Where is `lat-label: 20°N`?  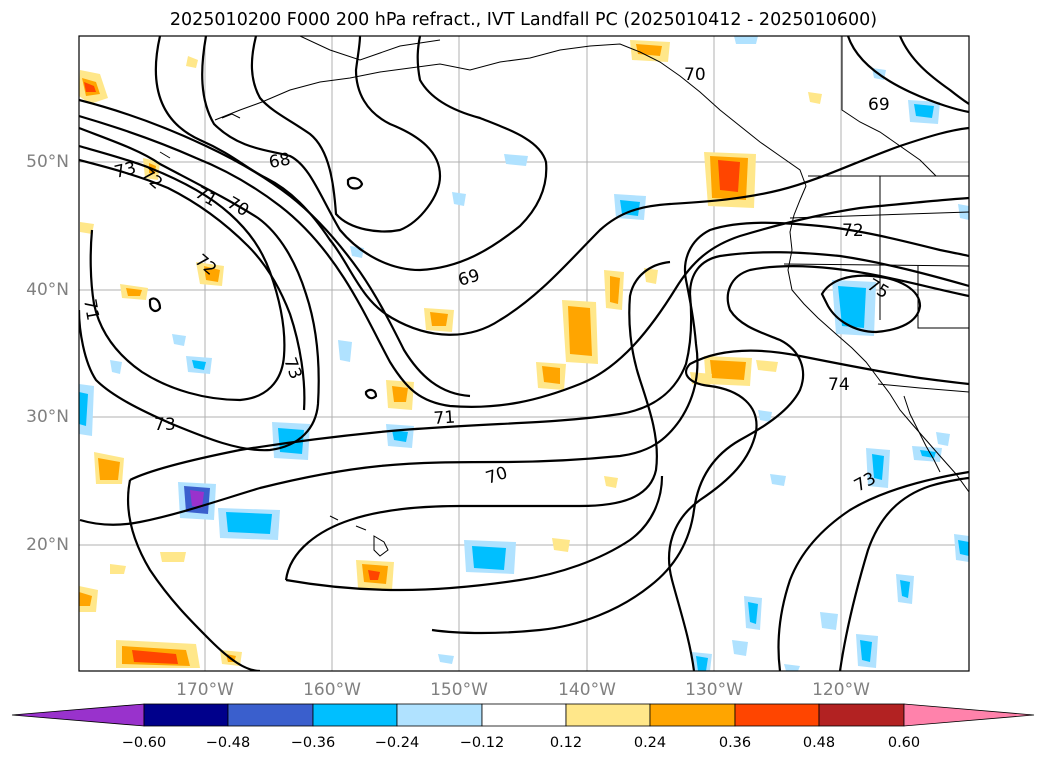 lat-label: 20°N is located at coordinates (47, 545).